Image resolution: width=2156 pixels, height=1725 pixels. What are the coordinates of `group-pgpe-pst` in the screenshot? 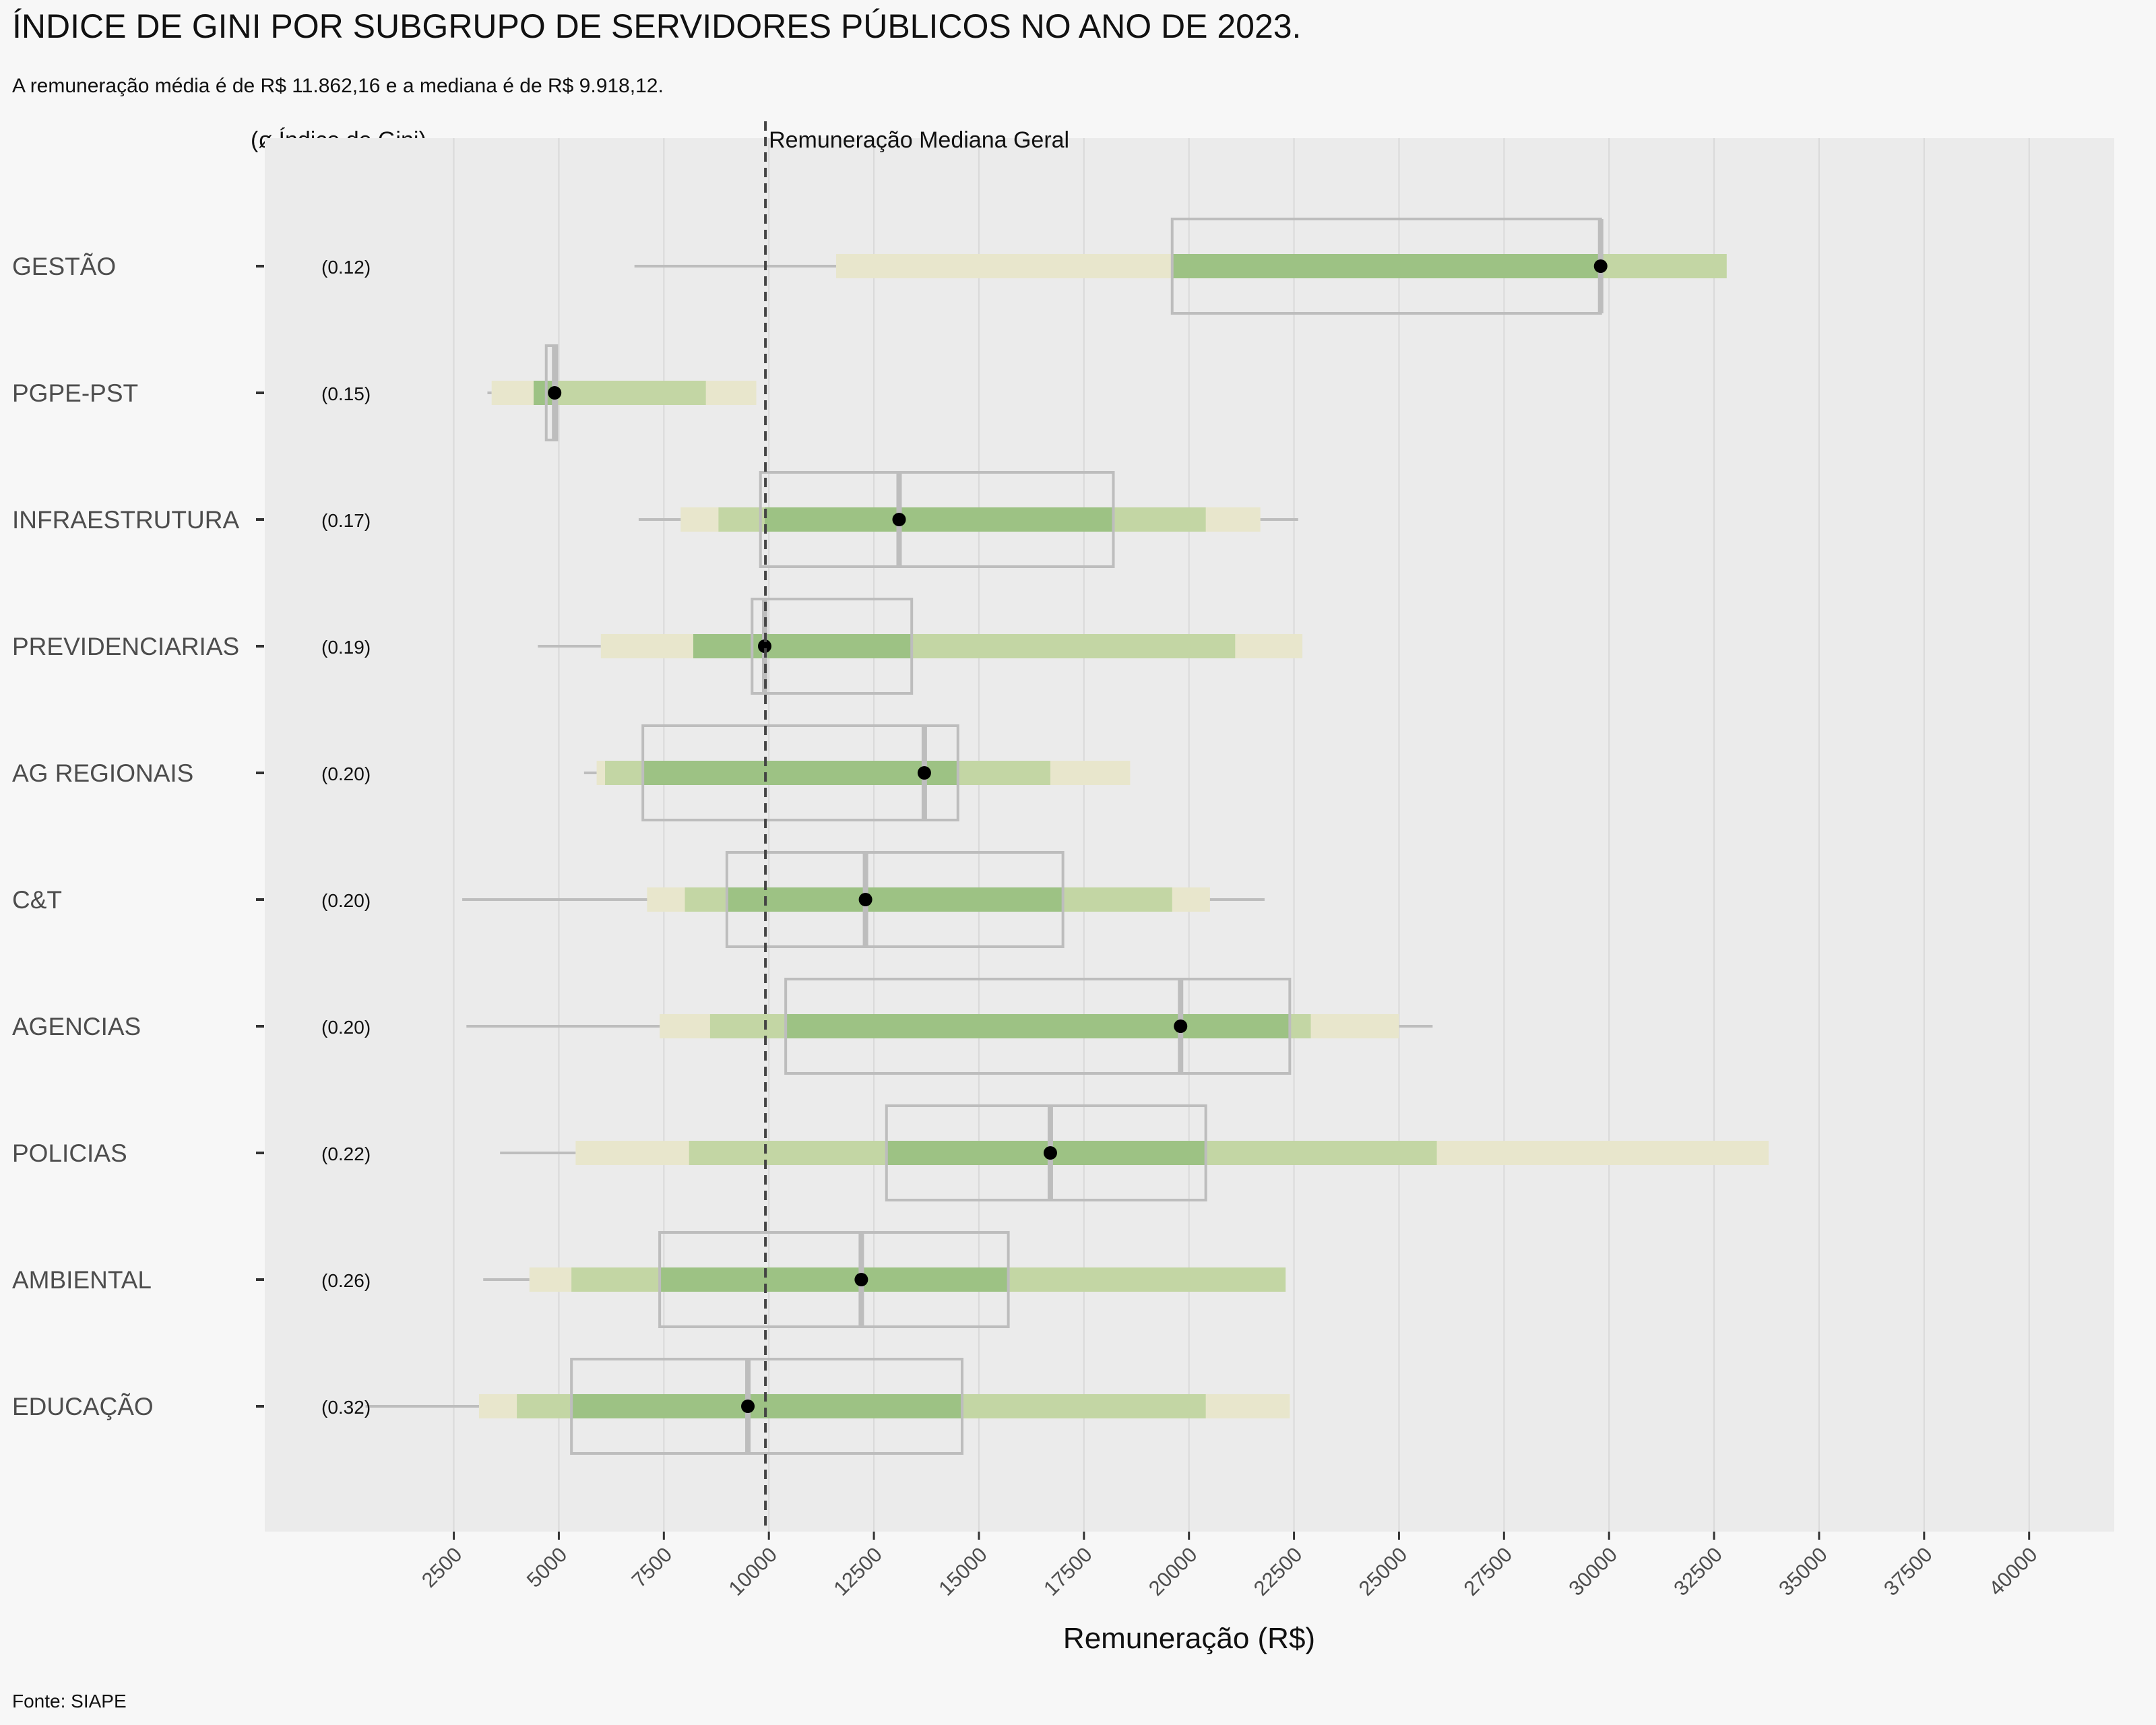 It's located at (622, 392).